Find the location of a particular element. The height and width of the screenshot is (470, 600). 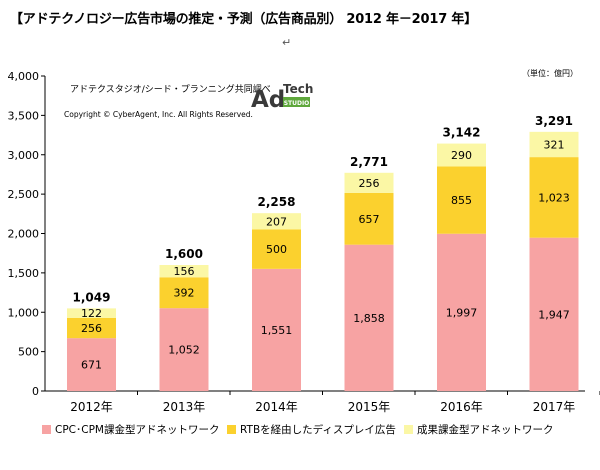

segment-value-label: 657 is located at coordinates (369, 219).